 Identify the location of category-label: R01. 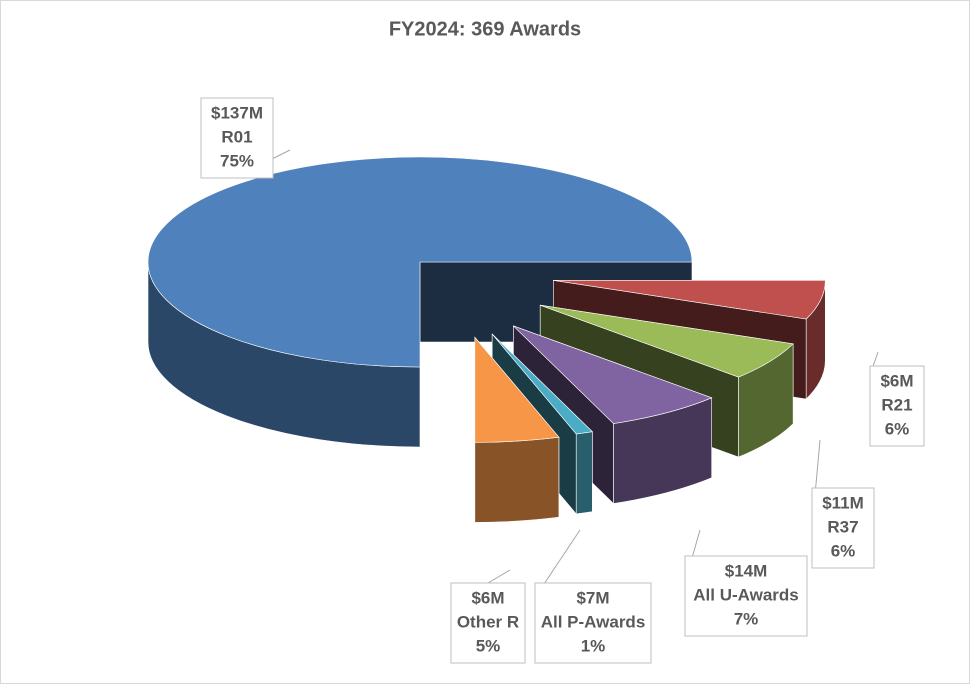
(236, 136).